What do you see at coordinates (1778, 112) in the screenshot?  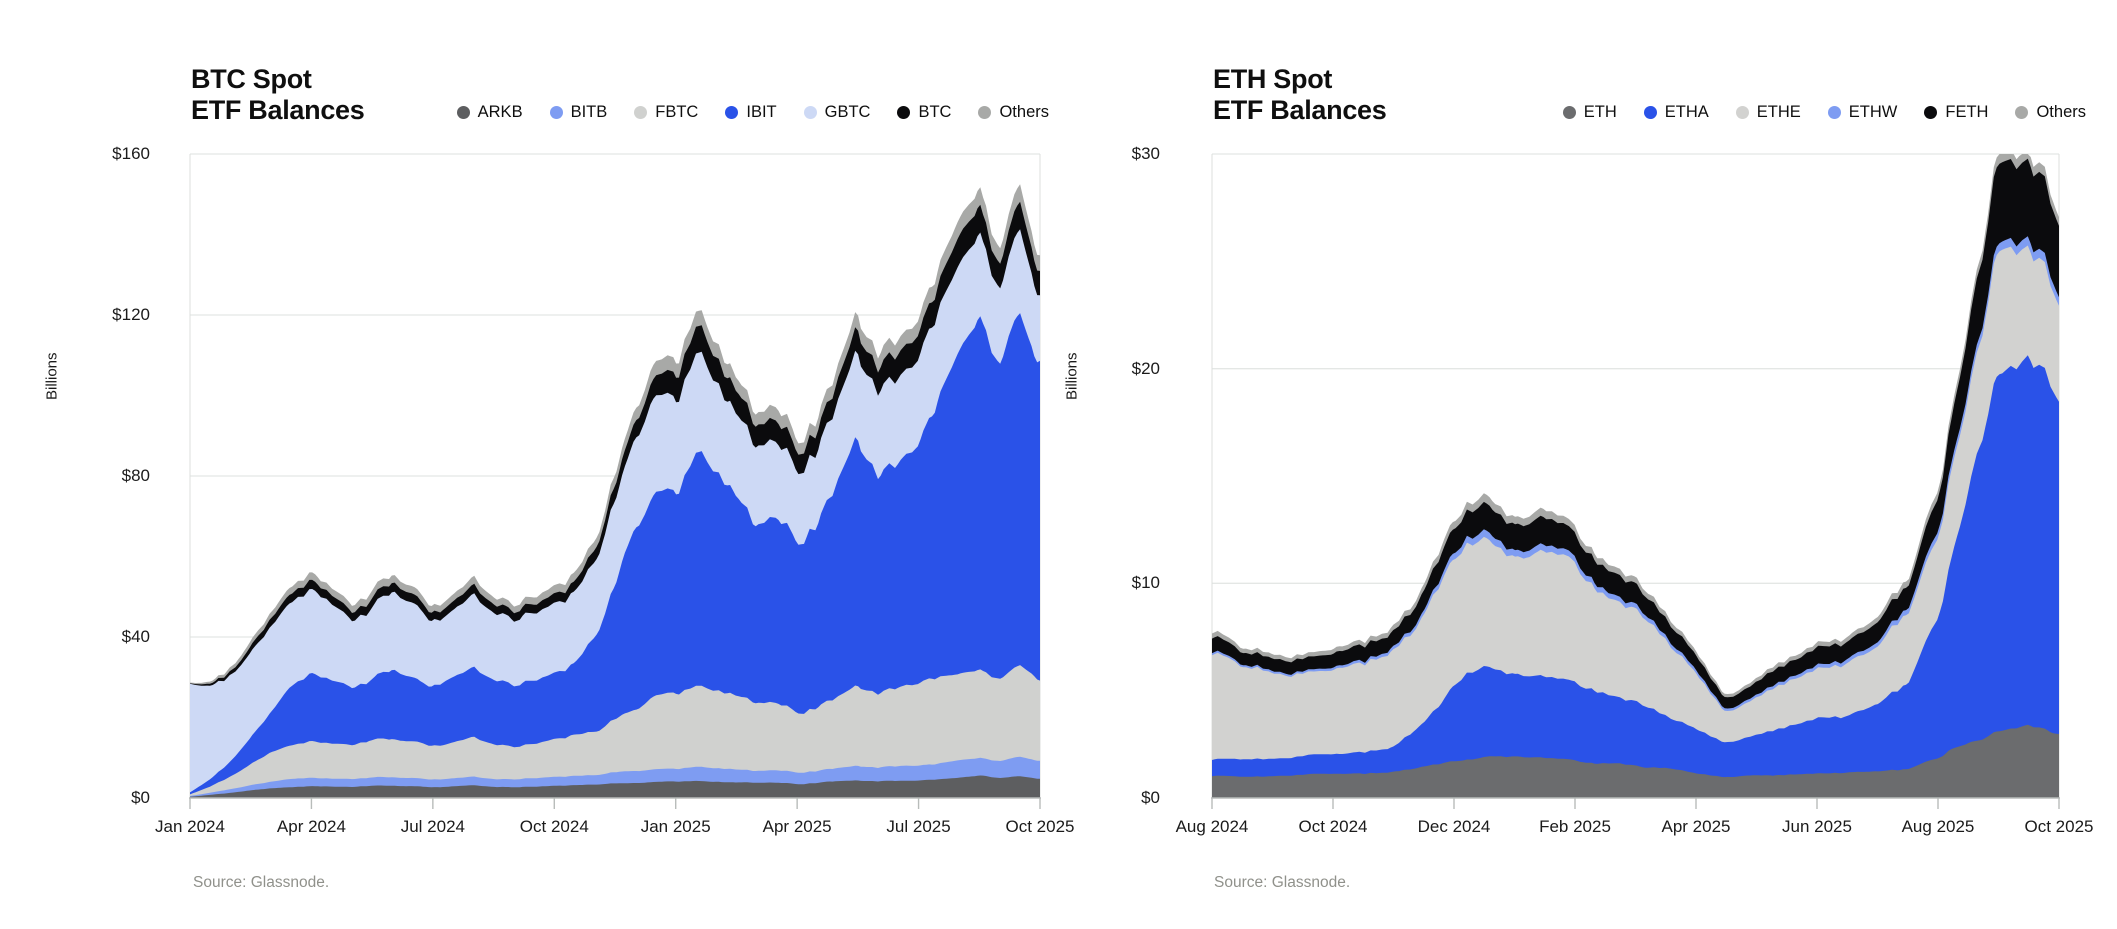 I see `legend-label: ETHE` at bounding box center [1778, 112].